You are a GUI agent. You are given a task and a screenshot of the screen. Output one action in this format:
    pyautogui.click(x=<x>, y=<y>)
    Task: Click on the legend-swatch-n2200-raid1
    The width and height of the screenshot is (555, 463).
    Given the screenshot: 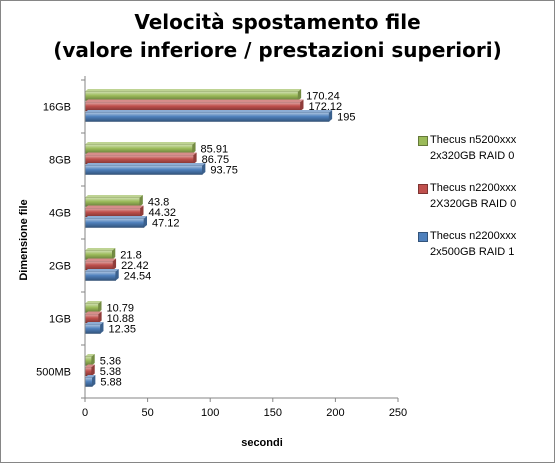 What is the action you would take?
    pyautogui.click(x=423, y=237)
    